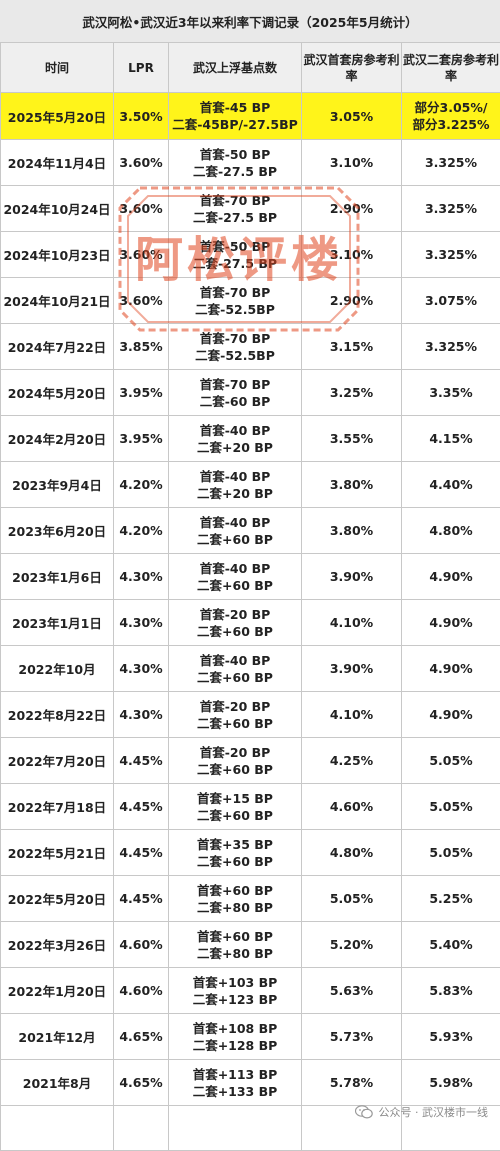  What do you see at coordinates (352, 1037) in the screenshot?
I see `cell-first-rate: 5.73%` at bounding box center [352, 1037].